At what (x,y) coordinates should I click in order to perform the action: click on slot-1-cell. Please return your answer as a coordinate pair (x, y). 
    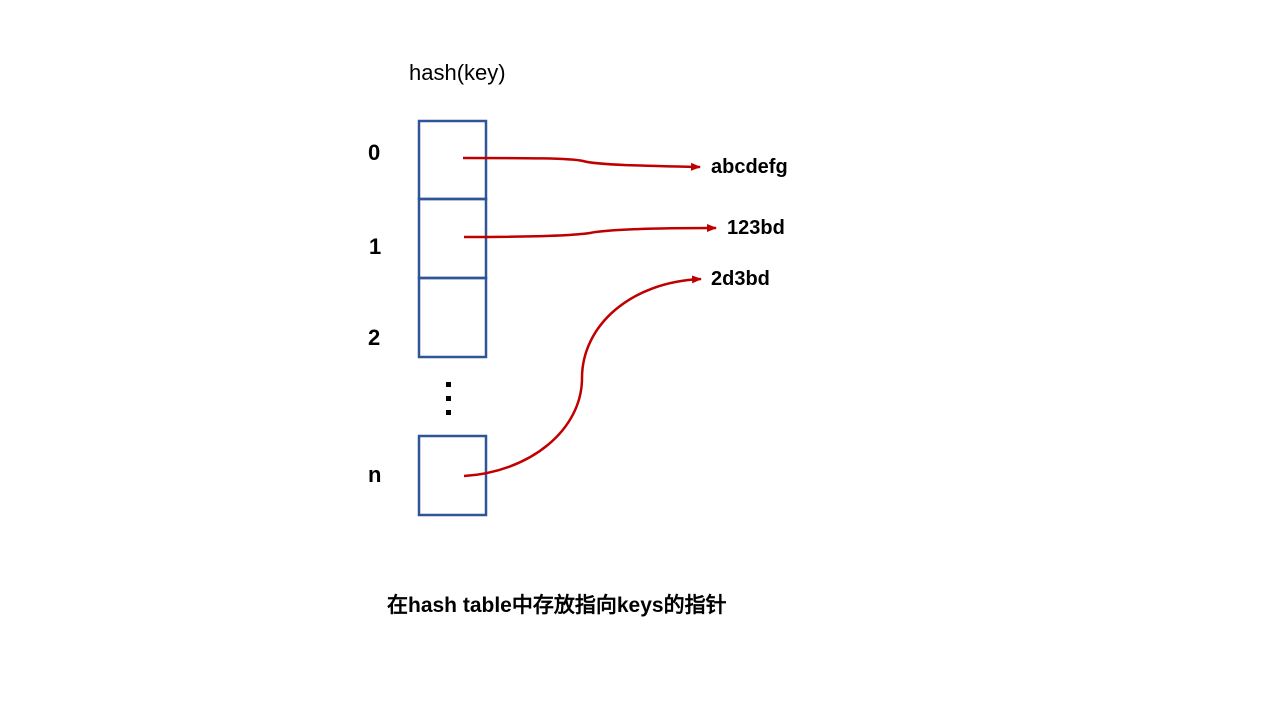
    Looking at the image, I should click on (452, 238).